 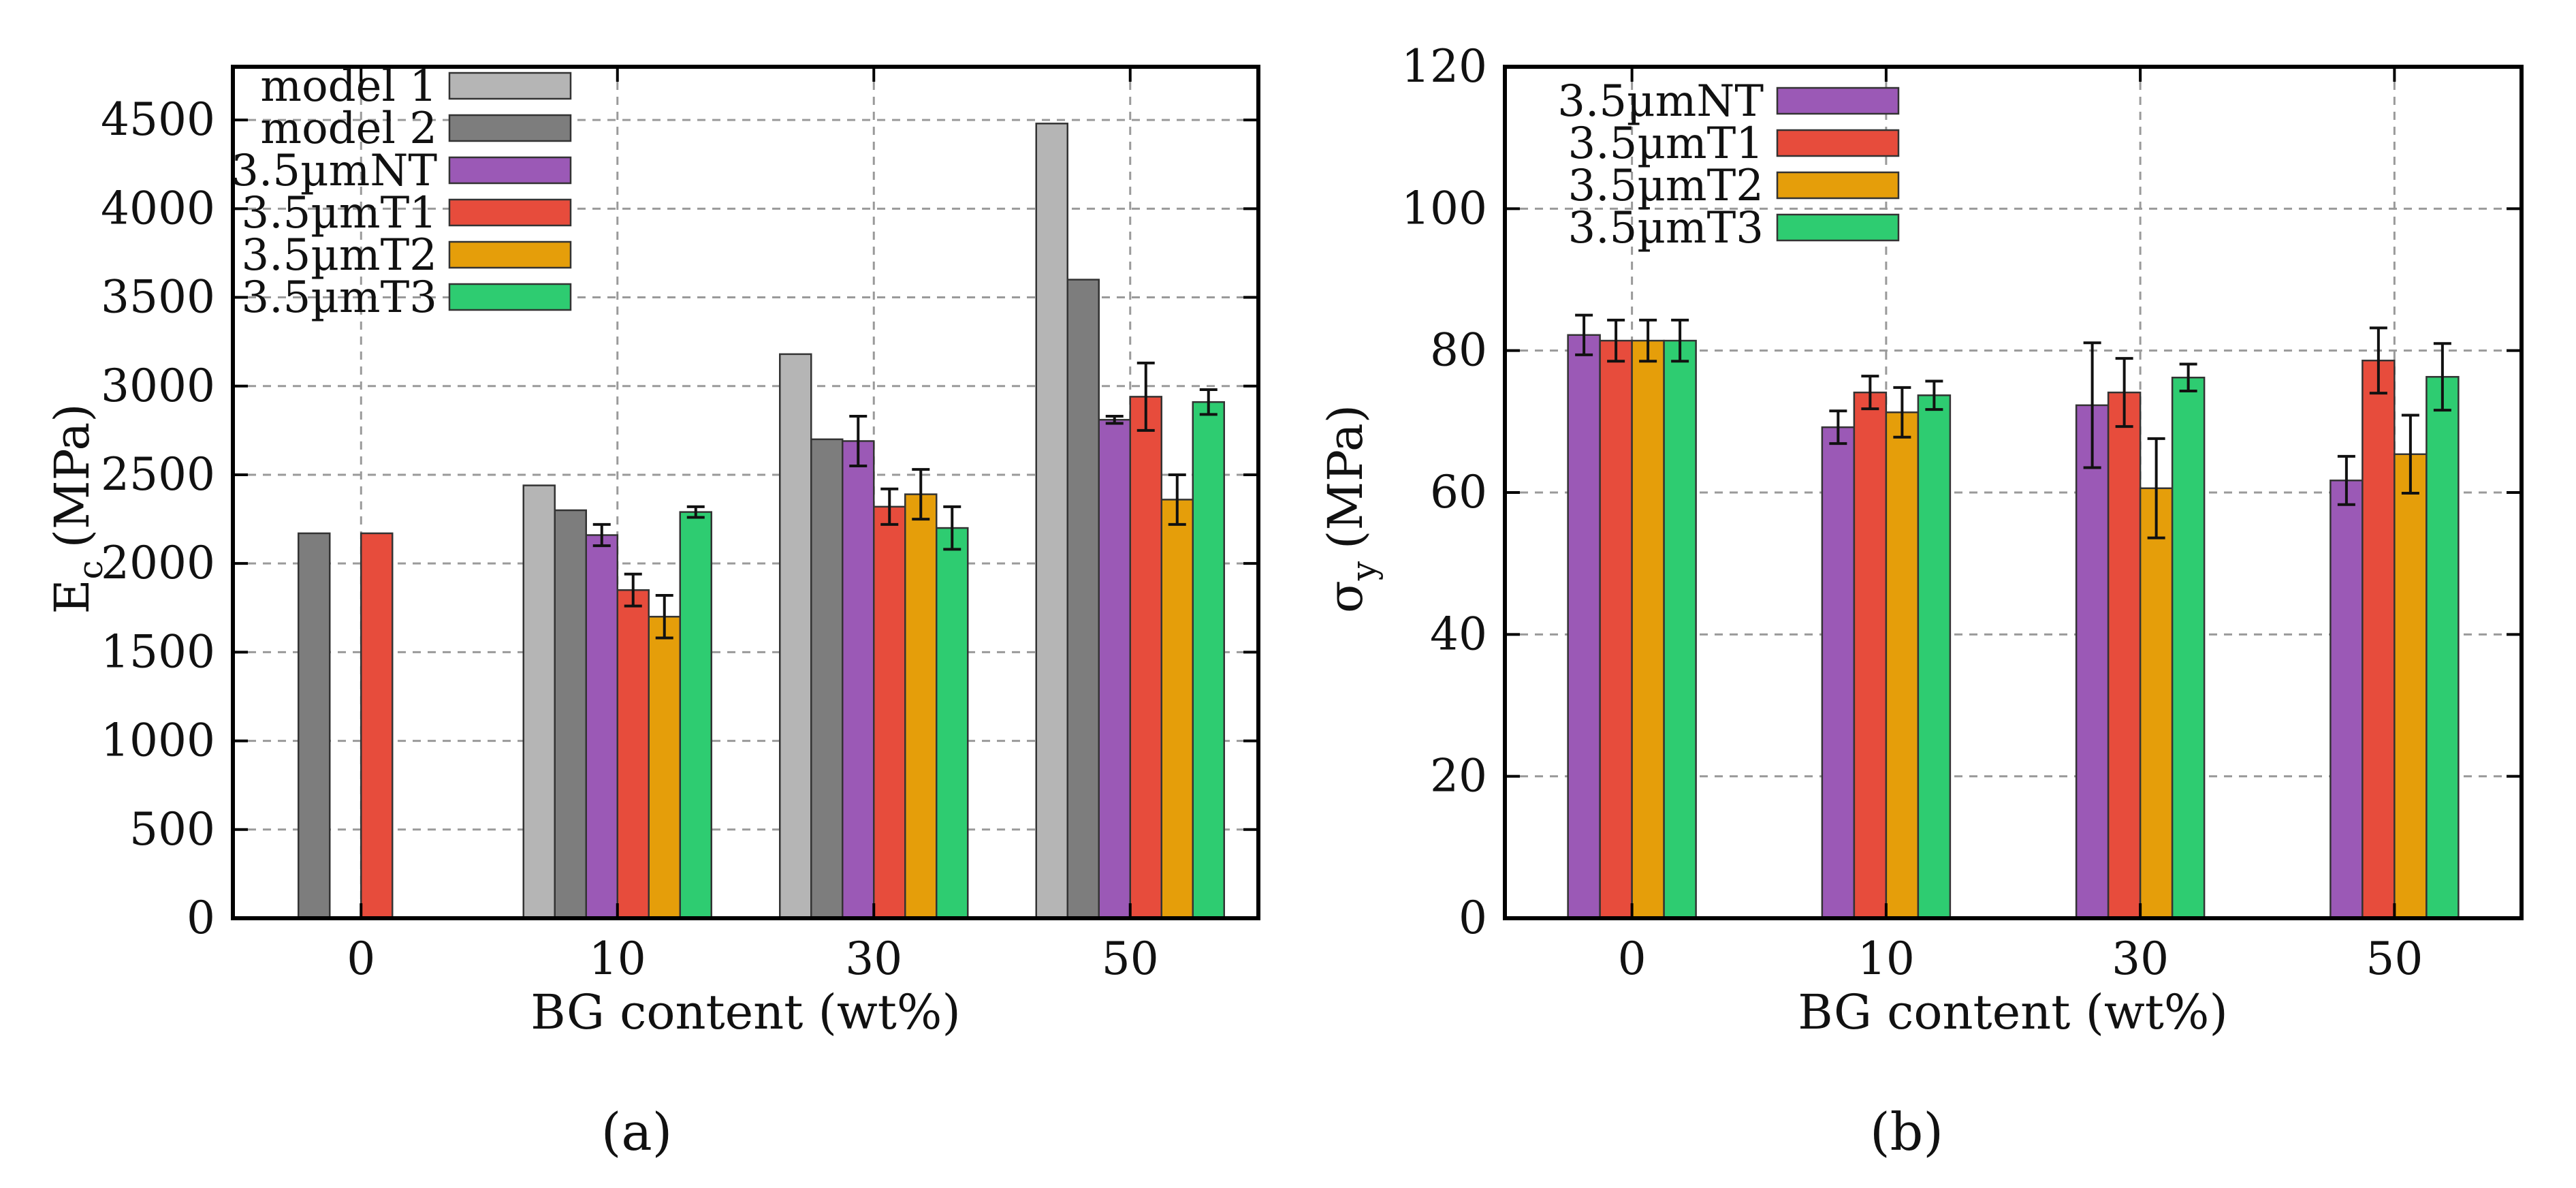 What do you see at coordinates (637, 1131) in the screenshot?
I see `panel-label-a: (a)` at bounding box center [637, 1131].